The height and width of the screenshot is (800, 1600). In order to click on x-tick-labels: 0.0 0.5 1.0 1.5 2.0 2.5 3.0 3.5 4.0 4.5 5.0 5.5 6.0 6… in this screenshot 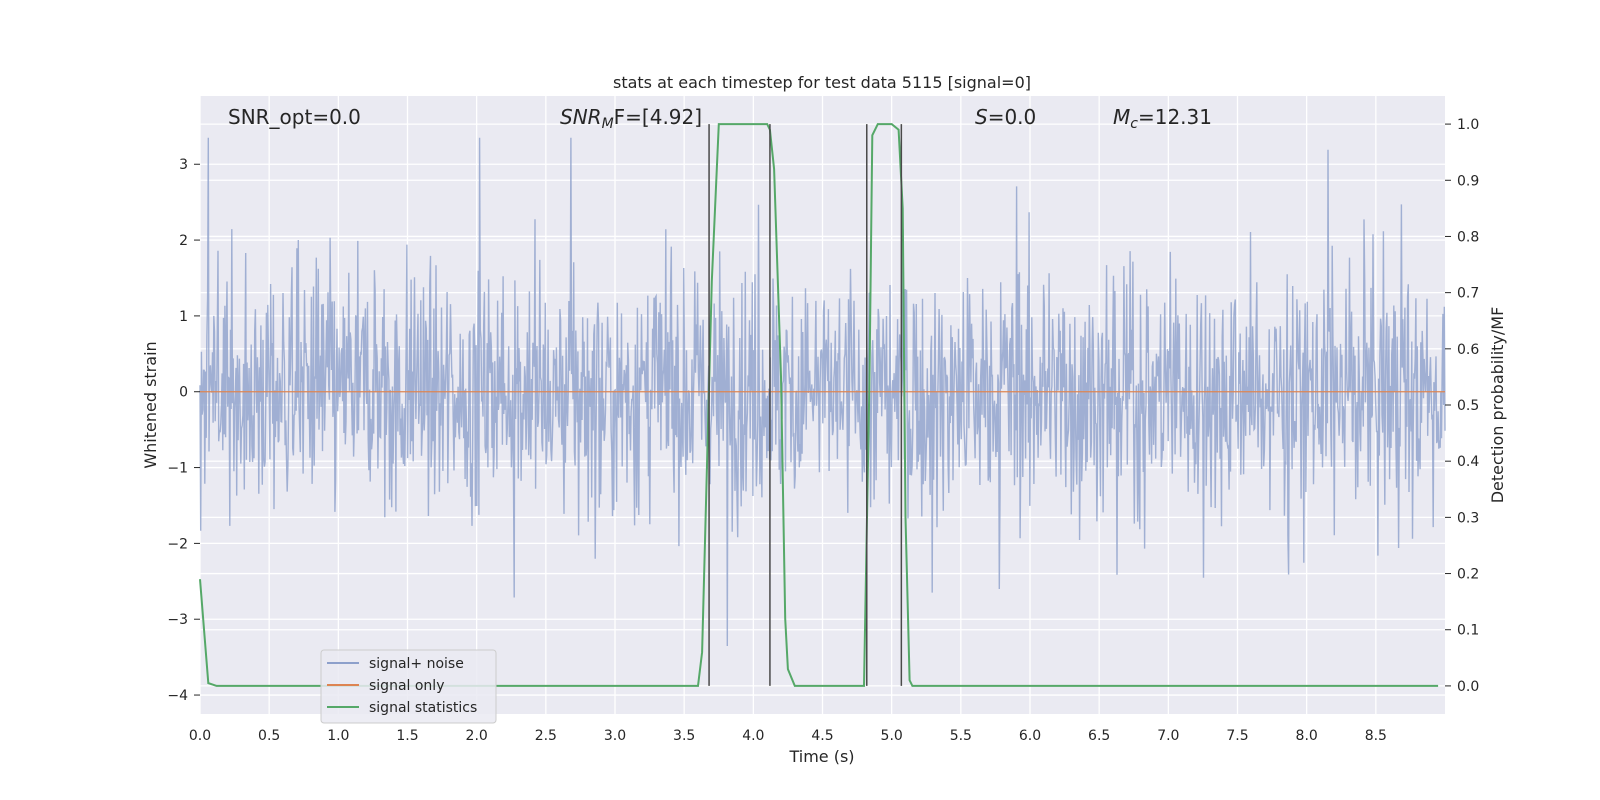, I will do `click(788, 736)`.